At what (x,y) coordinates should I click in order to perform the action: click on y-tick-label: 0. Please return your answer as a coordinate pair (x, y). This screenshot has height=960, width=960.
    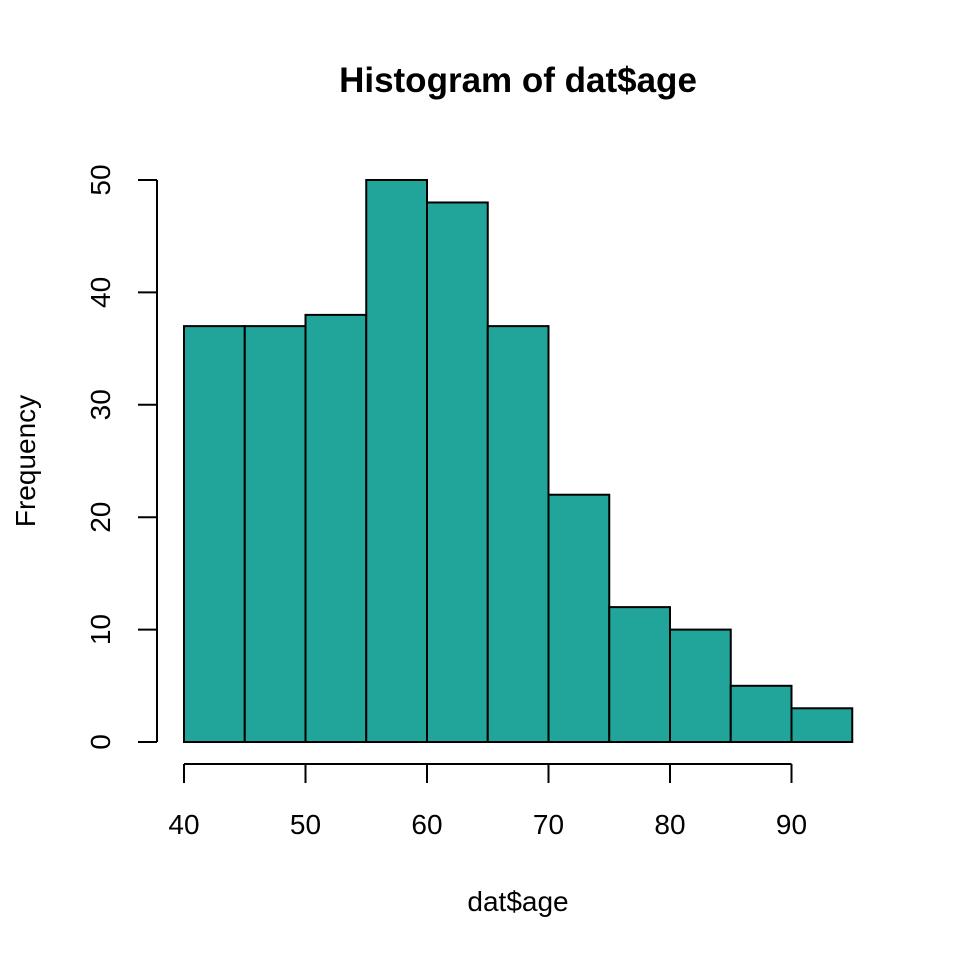
    Looking at the image, I should click on (100, 742).